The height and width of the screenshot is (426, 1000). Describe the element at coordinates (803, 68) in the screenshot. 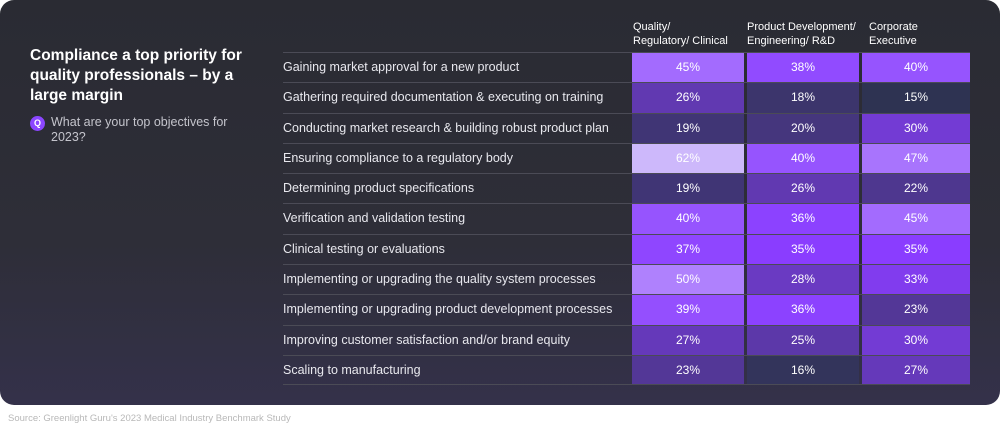

I see `value-cell: 38%` at that location.